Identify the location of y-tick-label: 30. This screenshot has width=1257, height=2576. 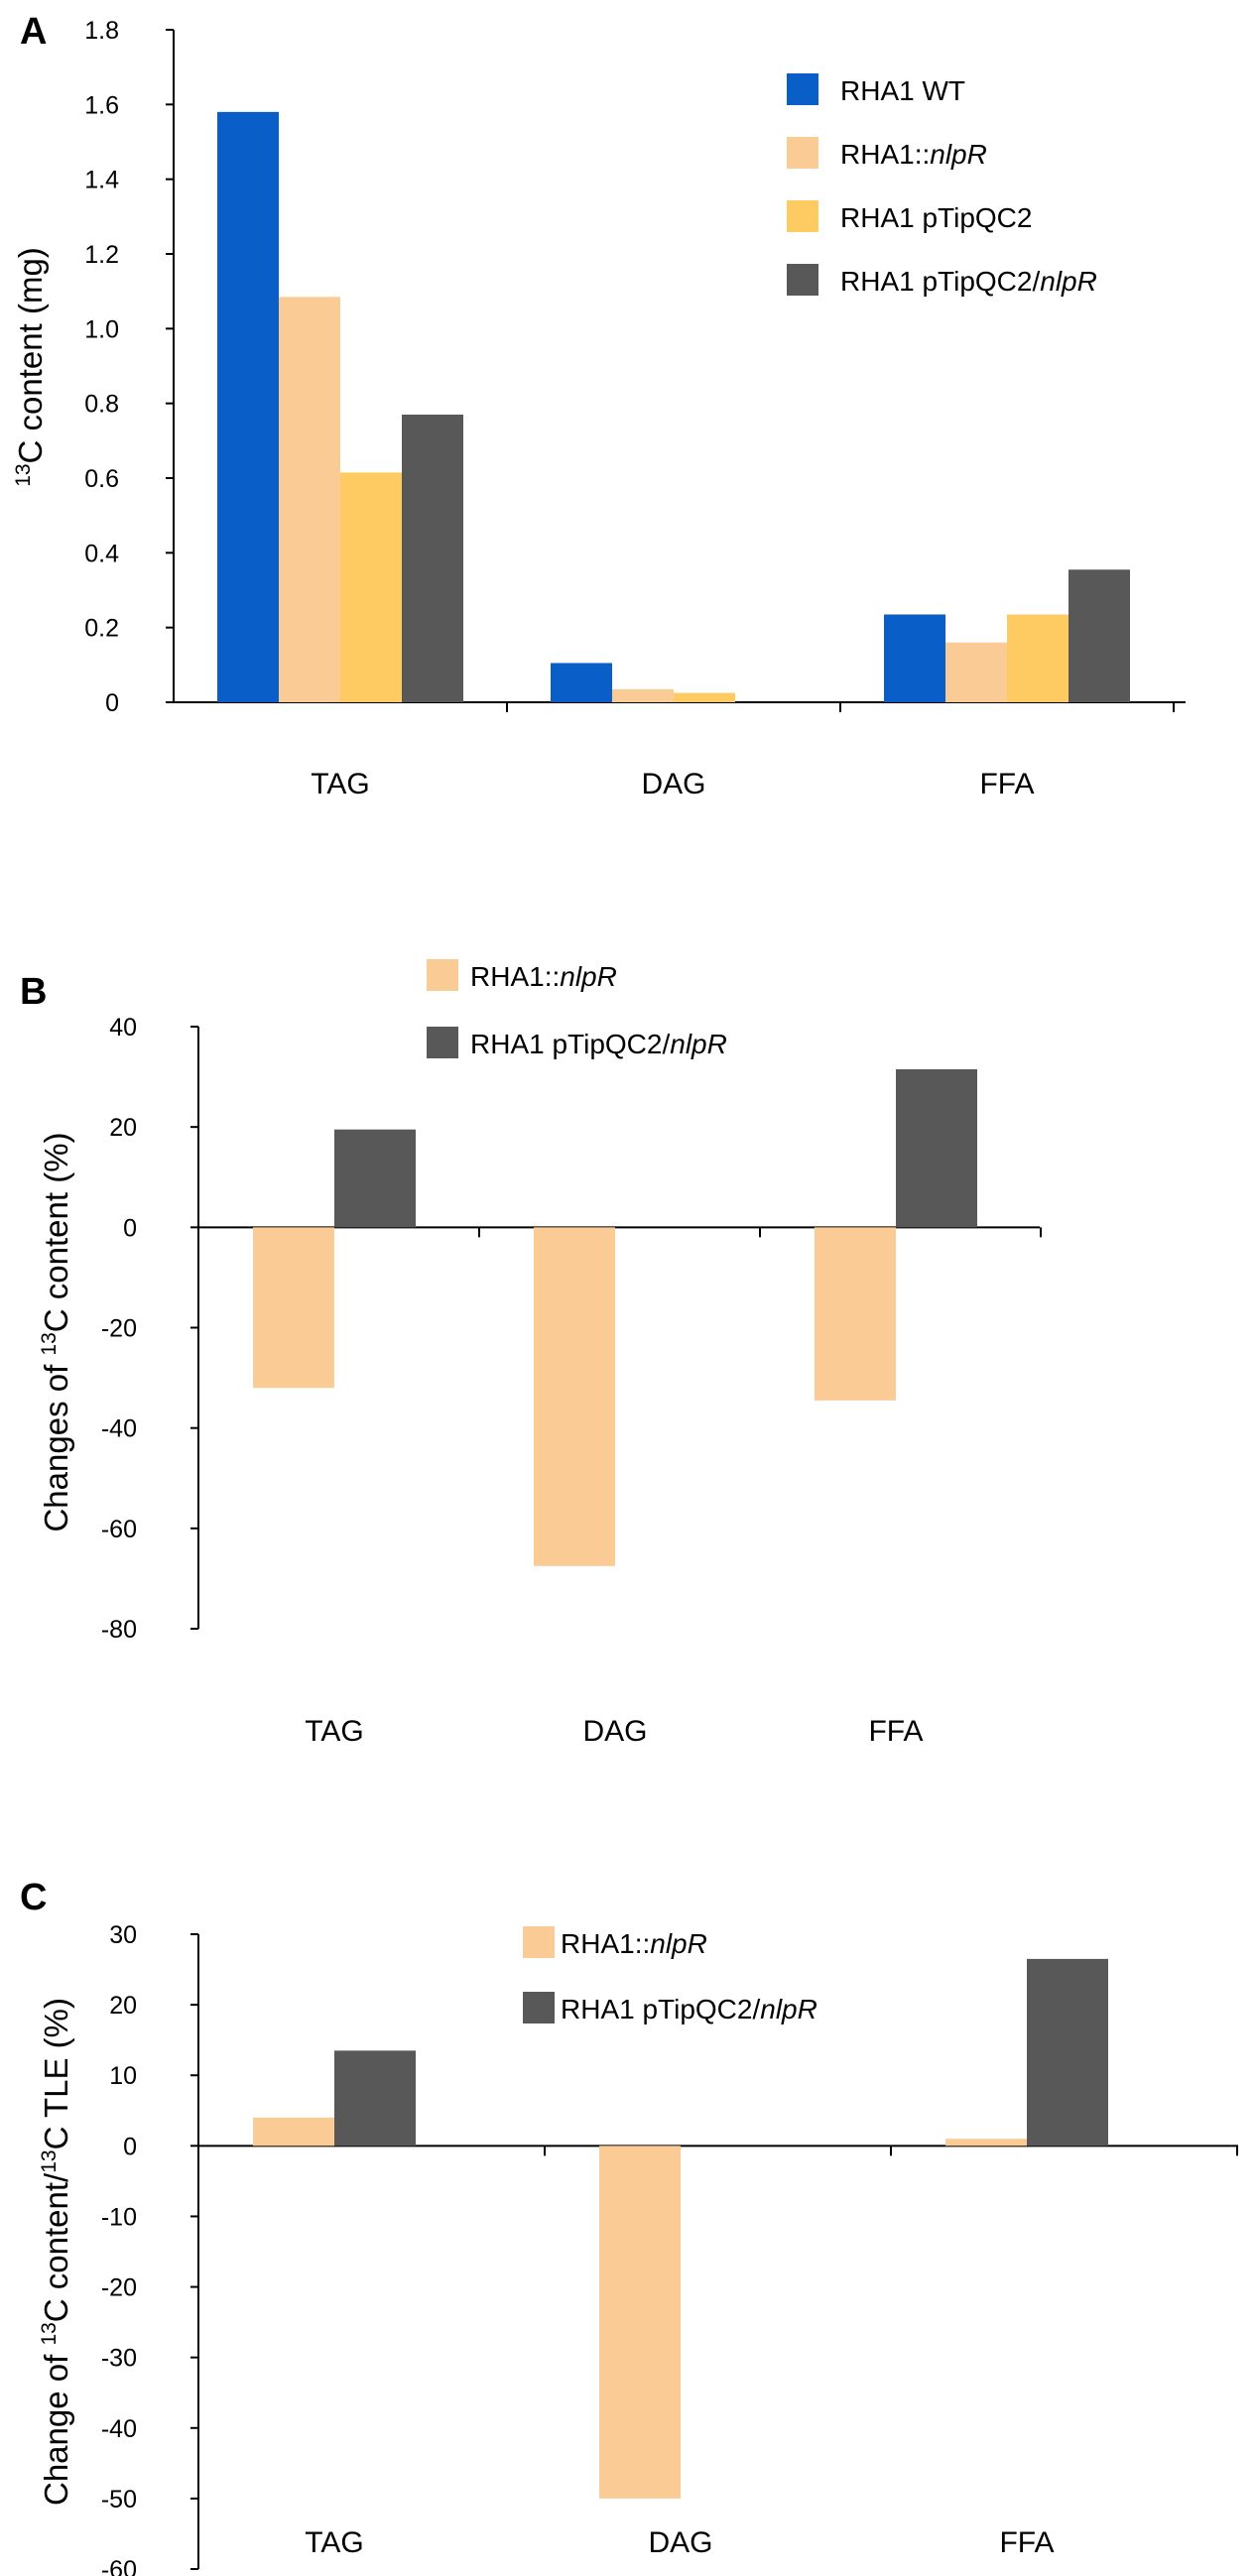
(123, 1935).